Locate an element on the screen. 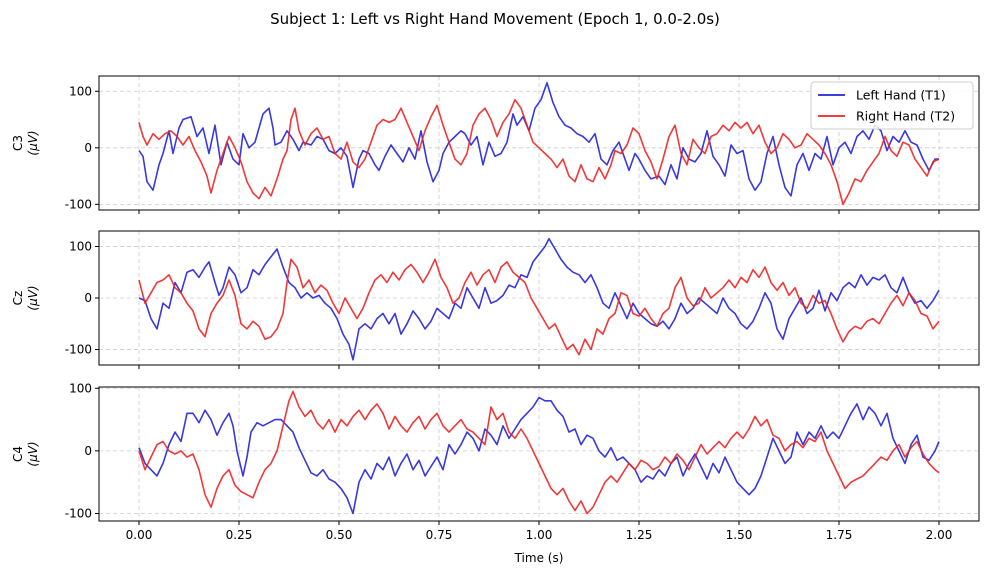 This screenshot has height=575, width=990. y-axis-label: C4(μV) is located at coordinates (25, 453).